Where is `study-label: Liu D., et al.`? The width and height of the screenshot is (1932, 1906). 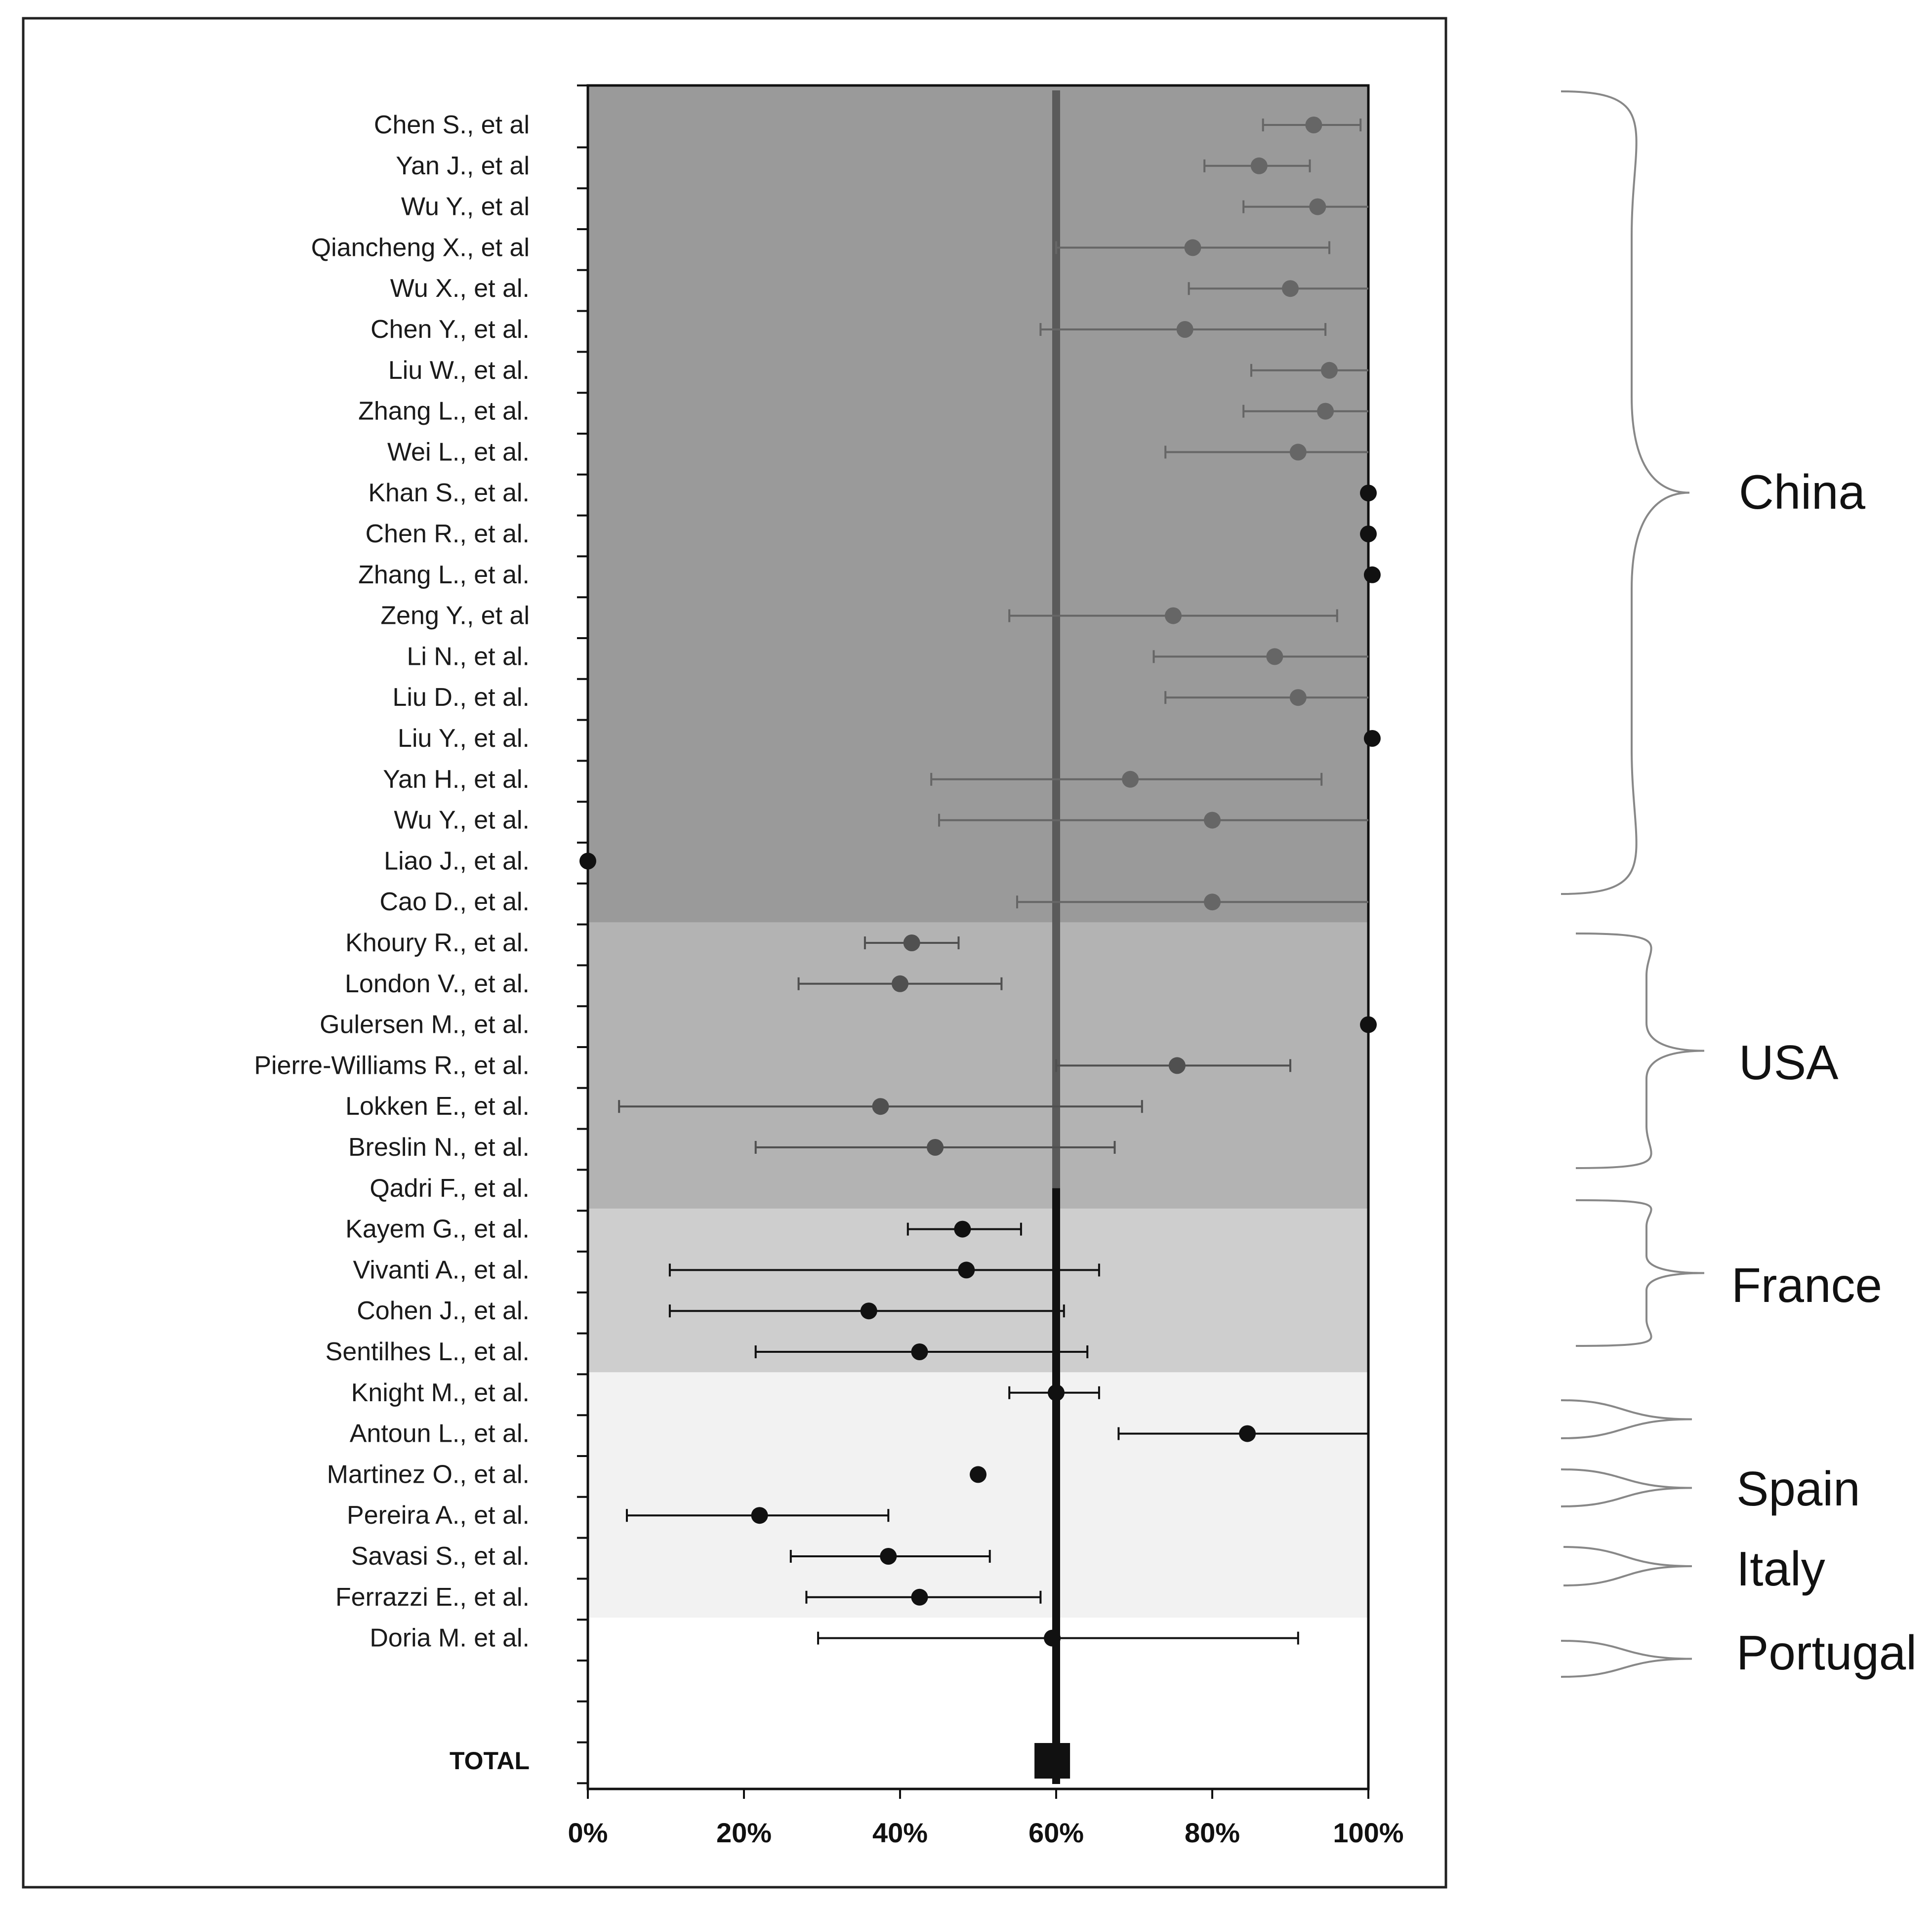
study-label: Liu D., et al. is located at coordinates (462, 697).